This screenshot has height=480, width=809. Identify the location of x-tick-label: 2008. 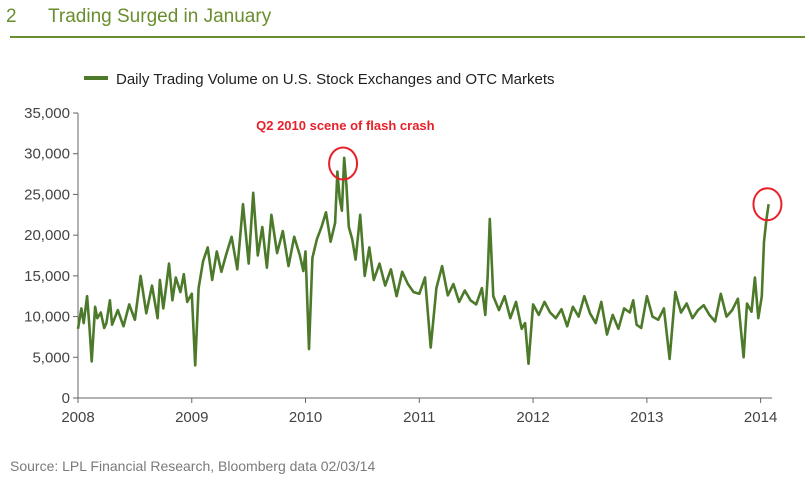
(77, 417).